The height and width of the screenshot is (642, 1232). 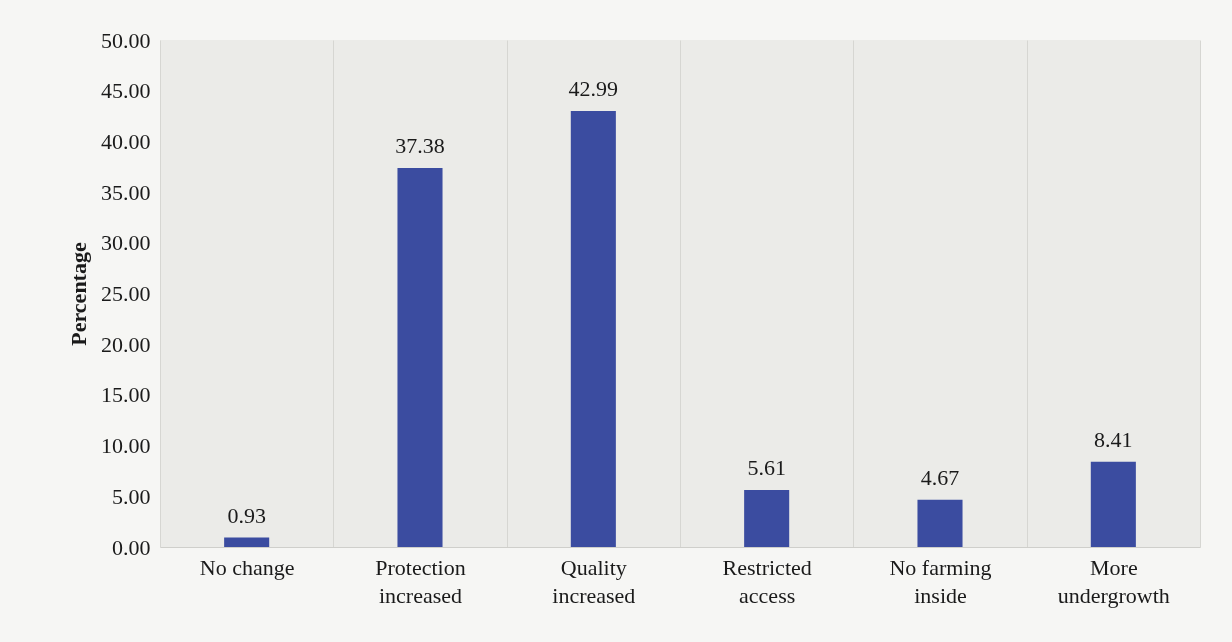 I want to click on y-tick-label: 5.00, so click(x=131, y=496).